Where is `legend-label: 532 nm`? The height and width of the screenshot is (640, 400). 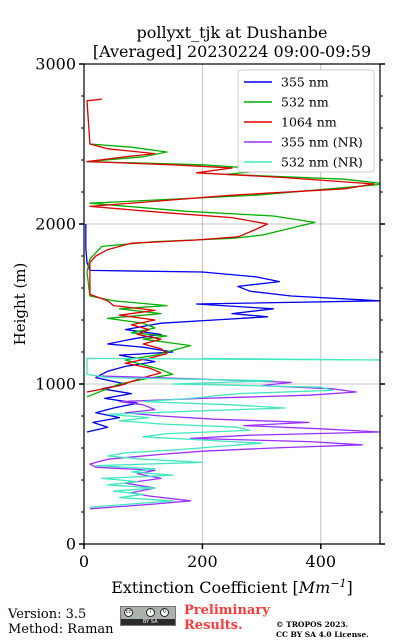
legend-label: 532 nm is located at coordinates (305, 102).